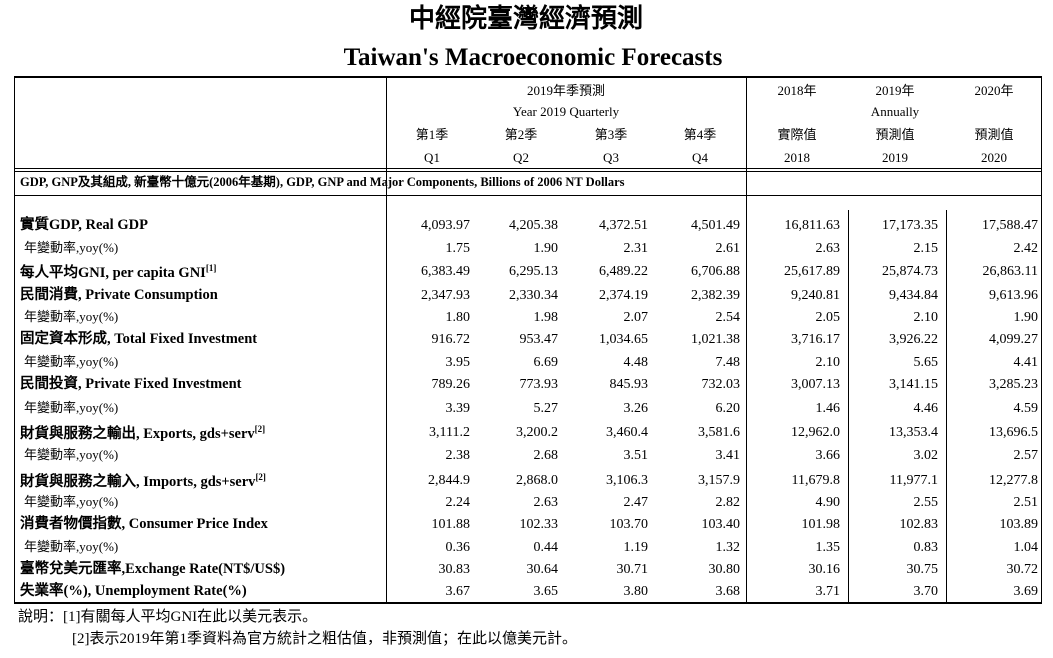 The image size is (1053, 658). What do you see at coordinates (1026, 591) in the screenshot?
I see `cell: 3.69` at bounding box center [1026, 591].